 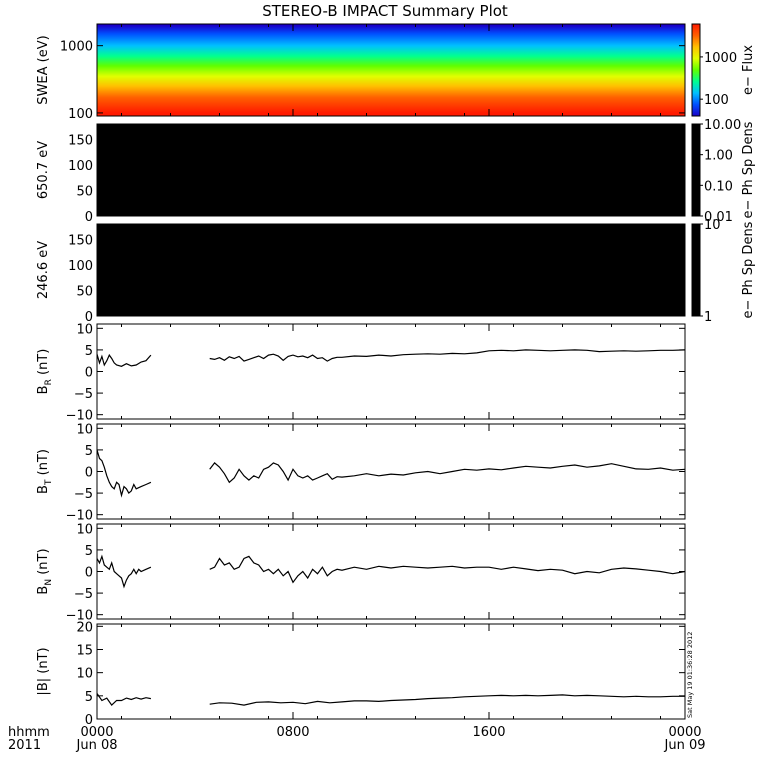 I want to click on y-axis-label-main: |B| (nT), so click(x=43, y=671).